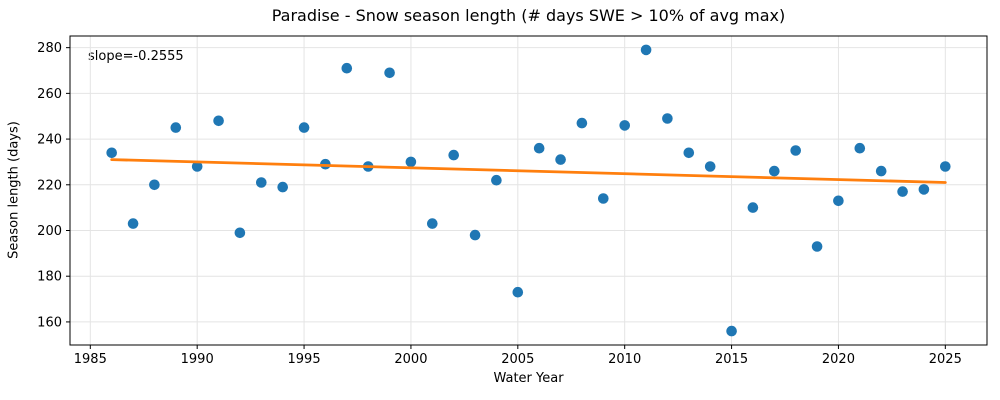  What do you see at coordinates (304, 359) in the screenshot?
I see `x-tick-label: 1995` at bounding box center [304, 359].